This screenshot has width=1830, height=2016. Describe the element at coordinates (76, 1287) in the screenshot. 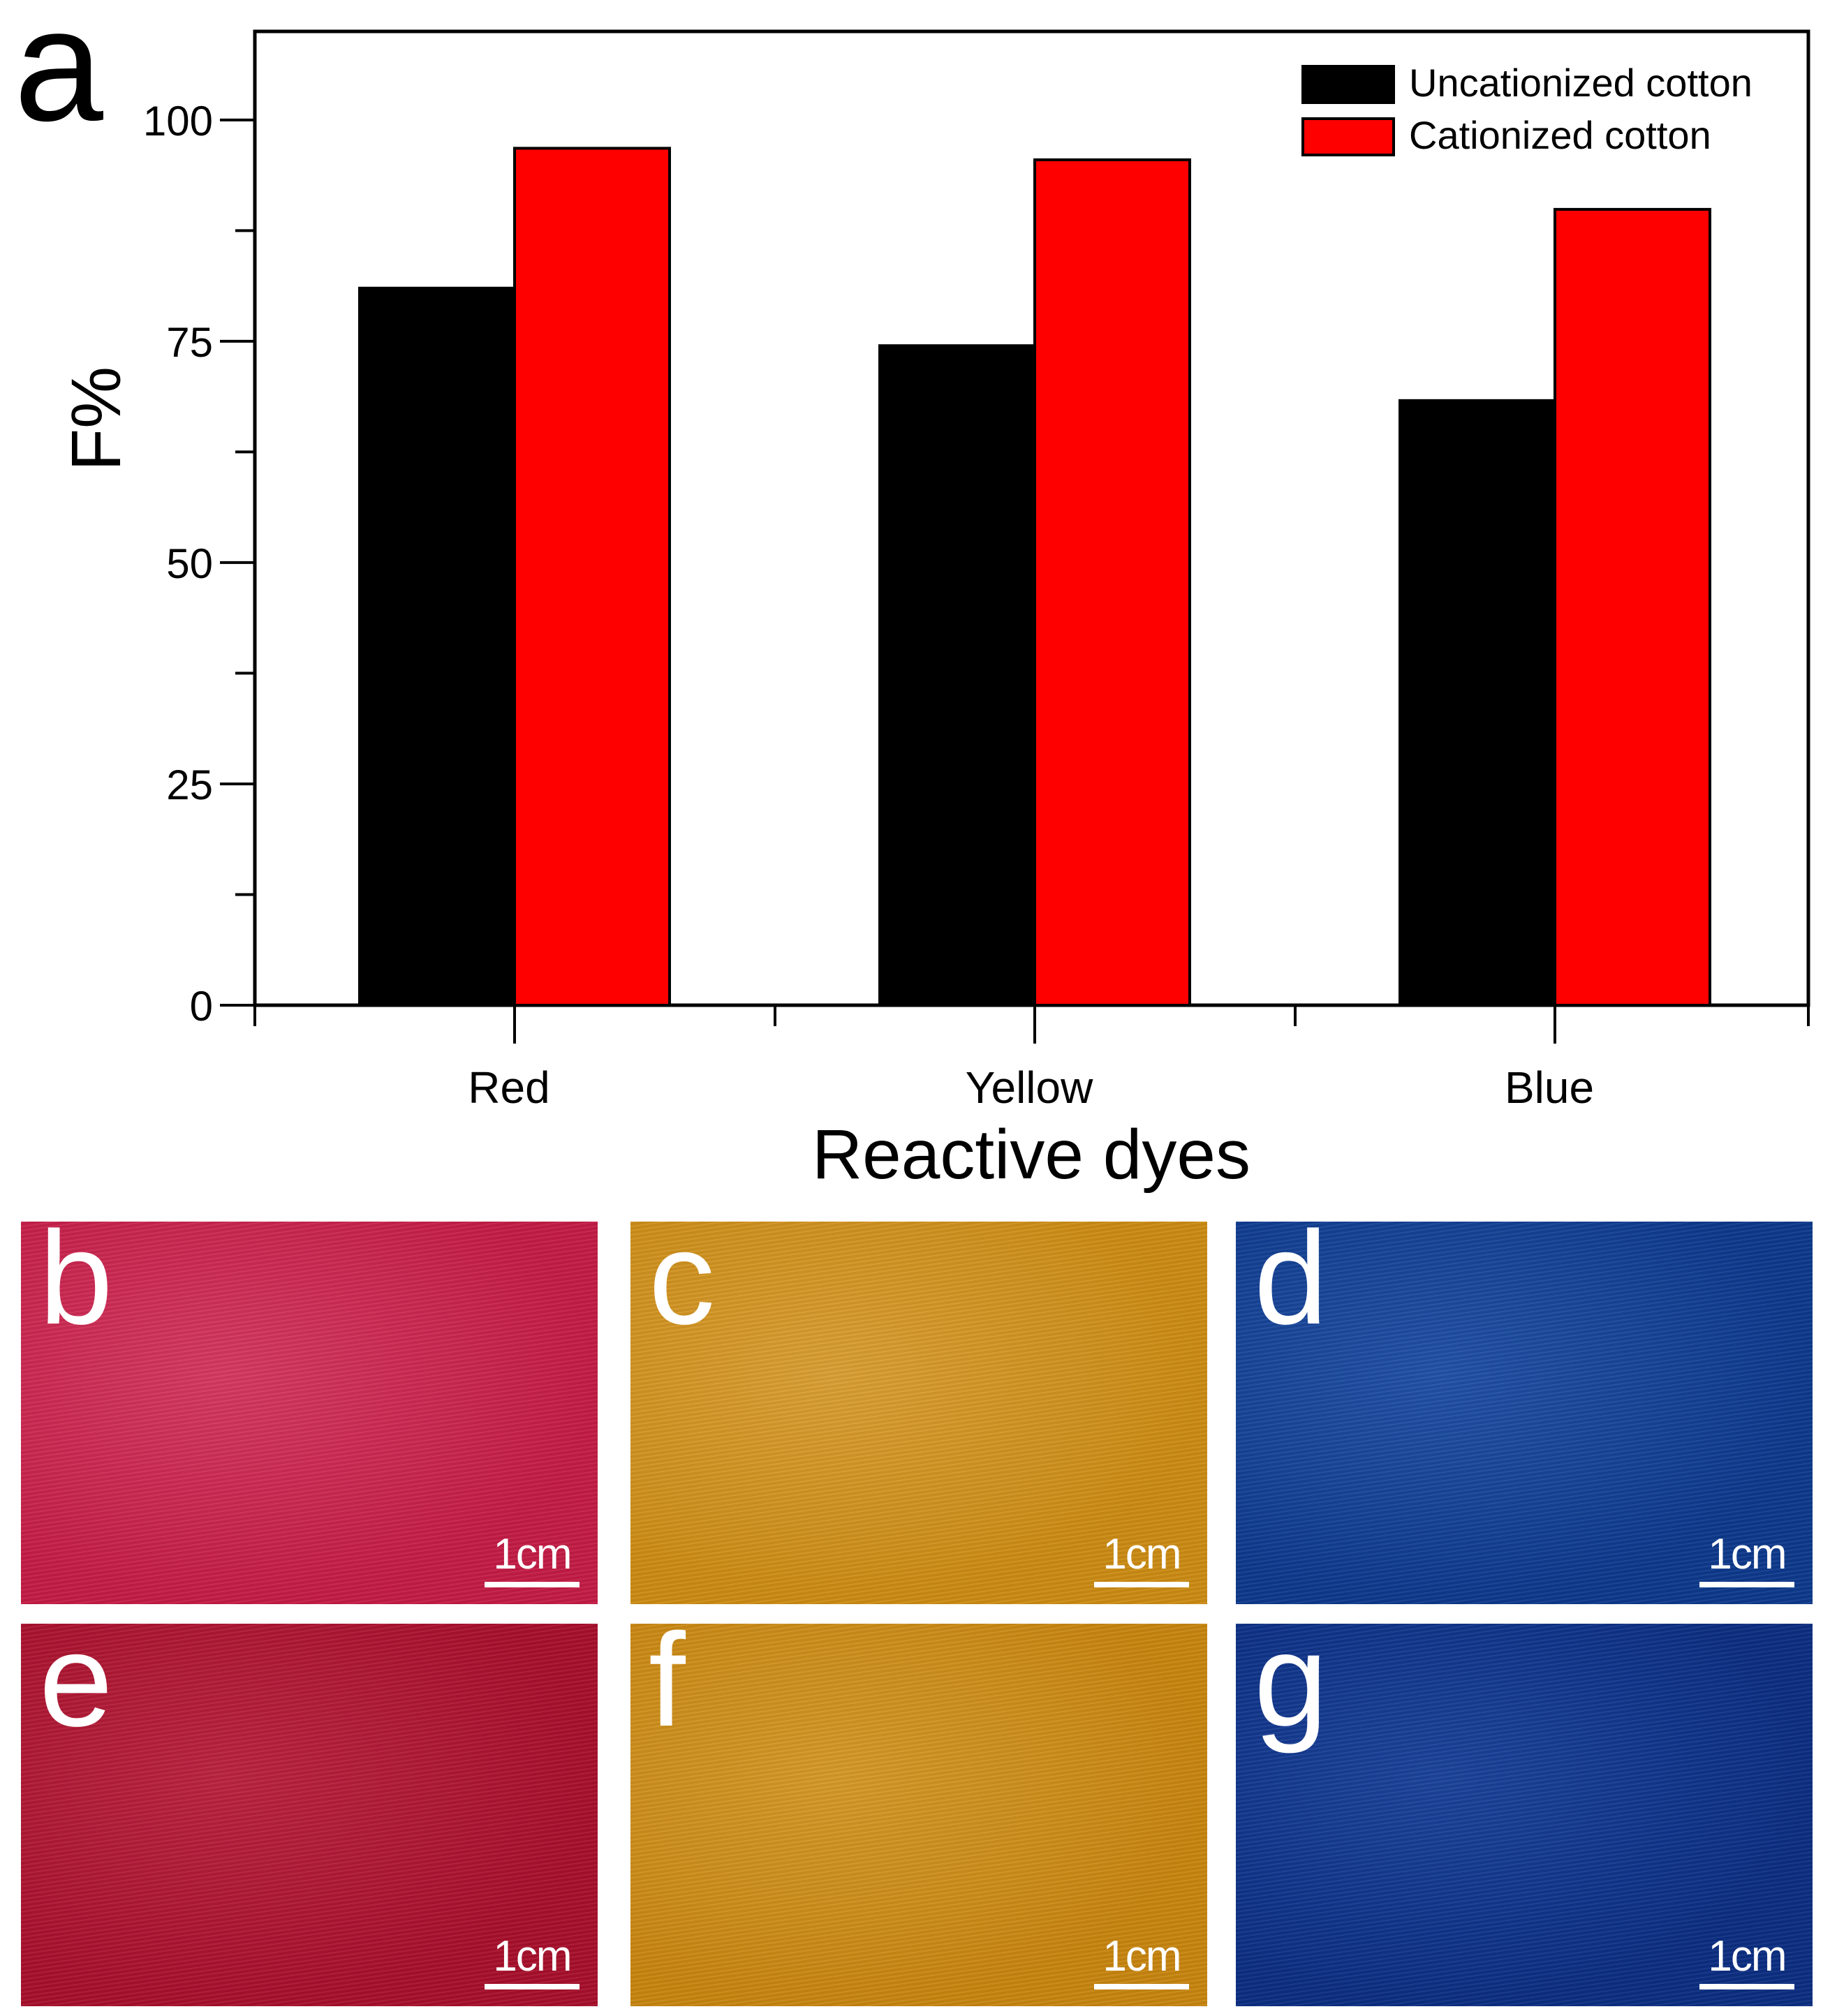

I see `panel-label-b: b` at that location.